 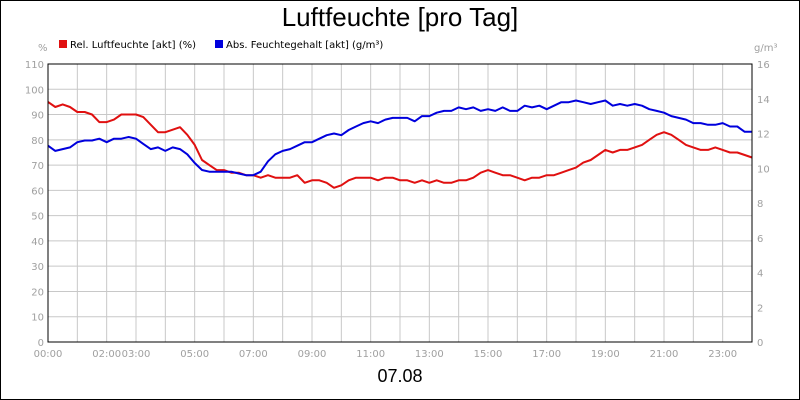 I want to click on left-tick-label: 90, so click(x=37, y=116).